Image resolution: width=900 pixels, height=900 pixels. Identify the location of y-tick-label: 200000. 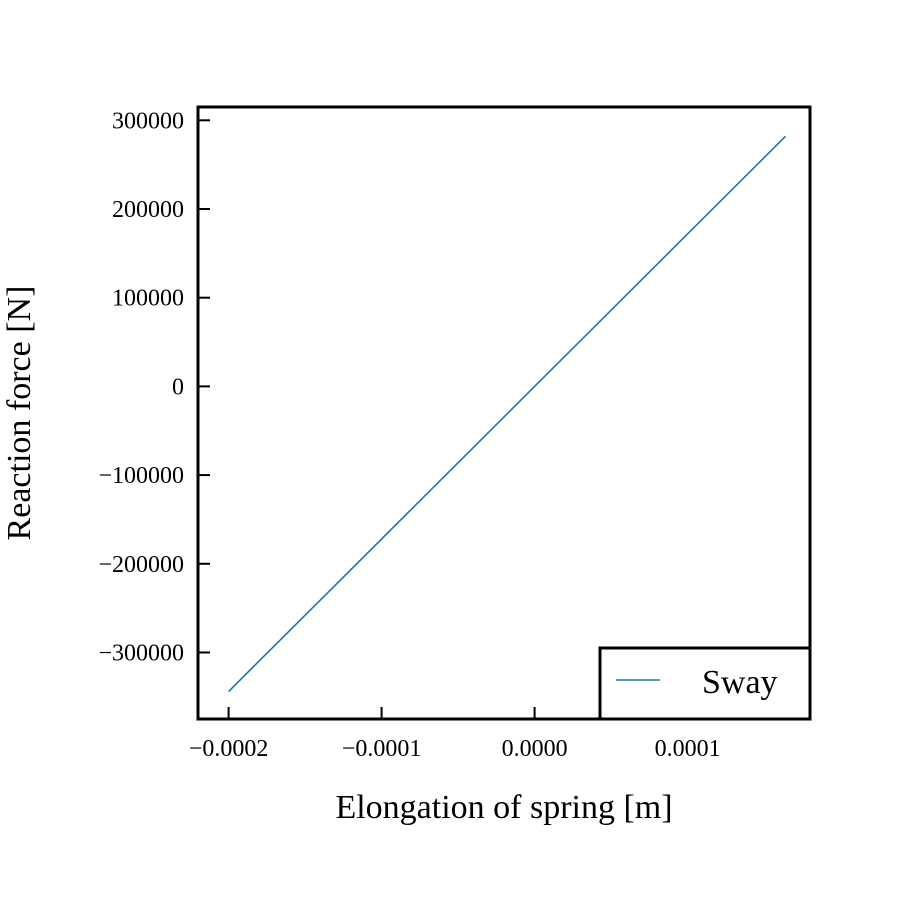
(148, 210).